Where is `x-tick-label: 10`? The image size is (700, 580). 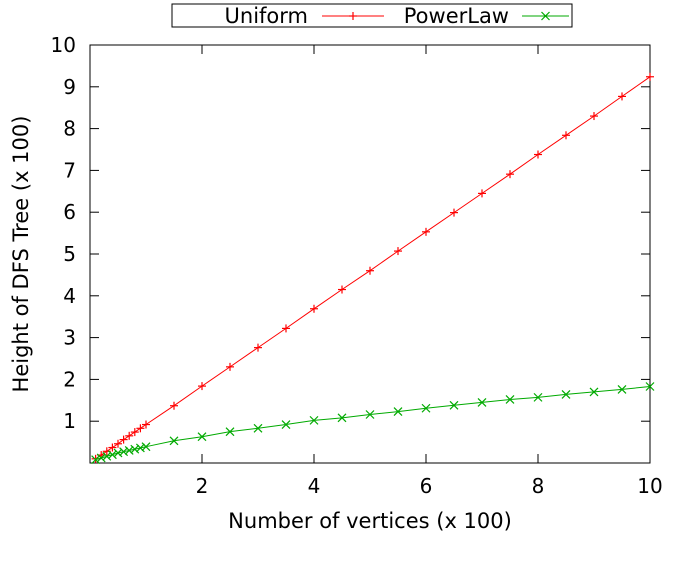
x-tick-label: 10 is located at coordinates (649, 486).